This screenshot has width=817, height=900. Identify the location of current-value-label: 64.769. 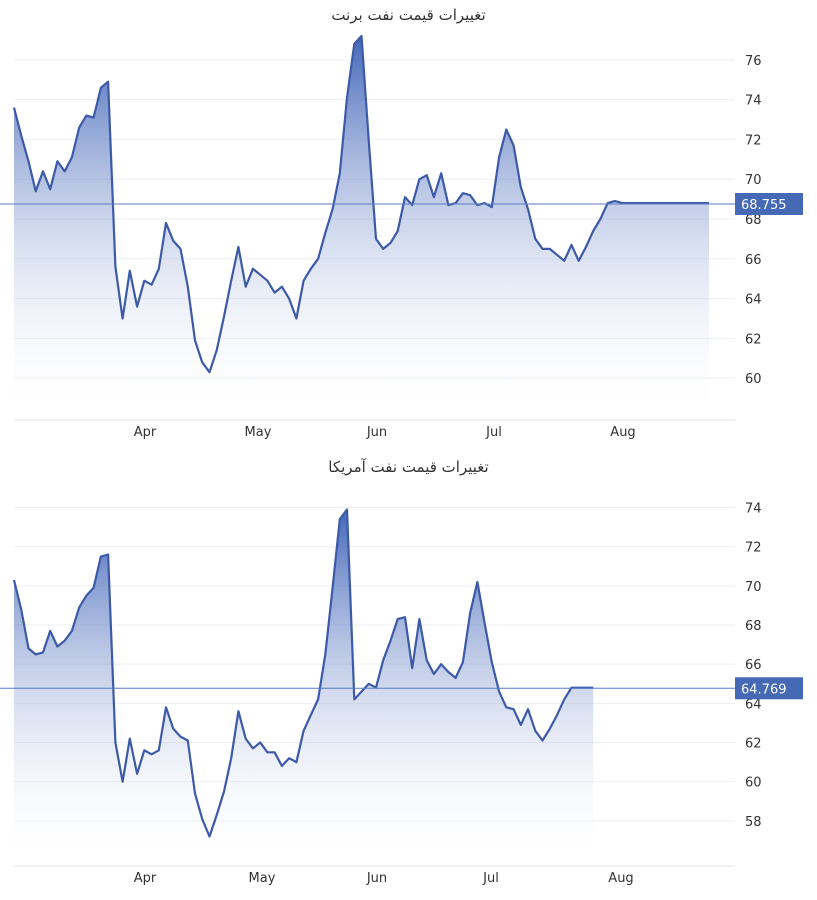
(764, 689).